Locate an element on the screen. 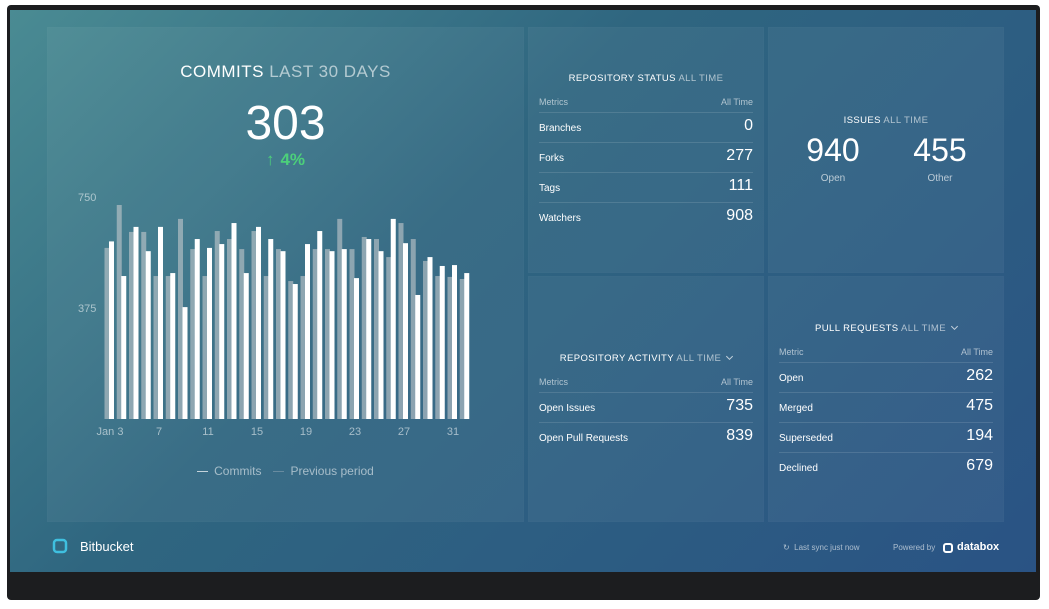 This screenshot has width=1049, height=609. metric-value: 735 is located at coordinates (739, 405).